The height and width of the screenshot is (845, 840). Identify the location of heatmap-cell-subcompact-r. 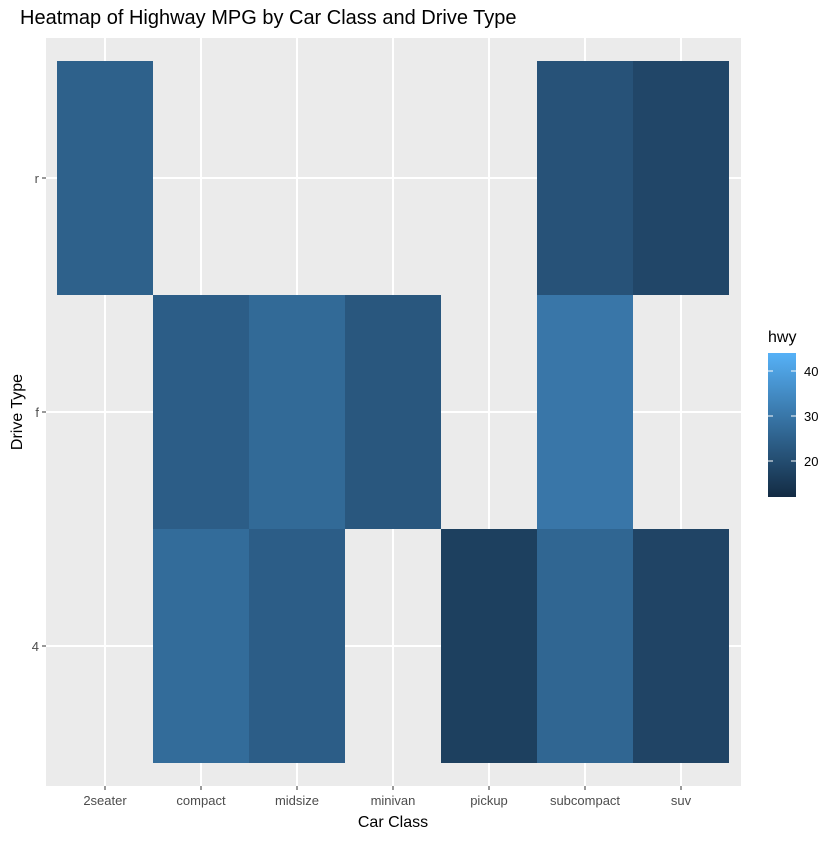
(585, 178).